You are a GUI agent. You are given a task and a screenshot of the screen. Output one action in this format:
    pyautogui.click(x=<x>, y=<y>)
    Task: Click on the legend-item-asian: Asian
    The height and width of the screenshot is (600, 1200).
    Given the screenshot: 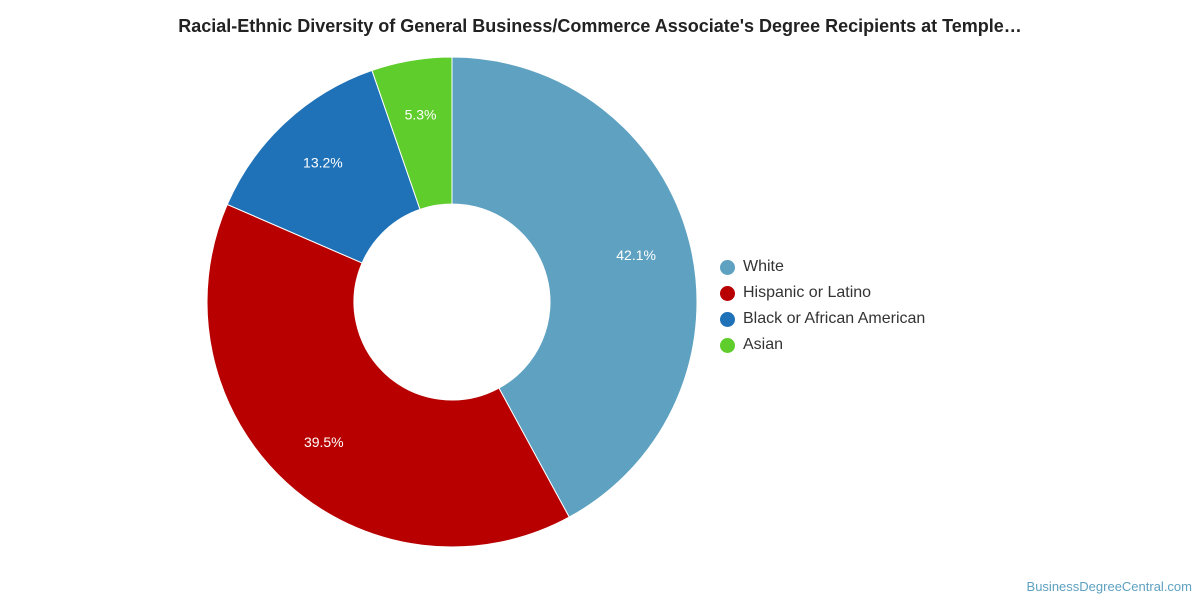 What is the action you would take?
    pyautogui.click(x=822, y=345)
    